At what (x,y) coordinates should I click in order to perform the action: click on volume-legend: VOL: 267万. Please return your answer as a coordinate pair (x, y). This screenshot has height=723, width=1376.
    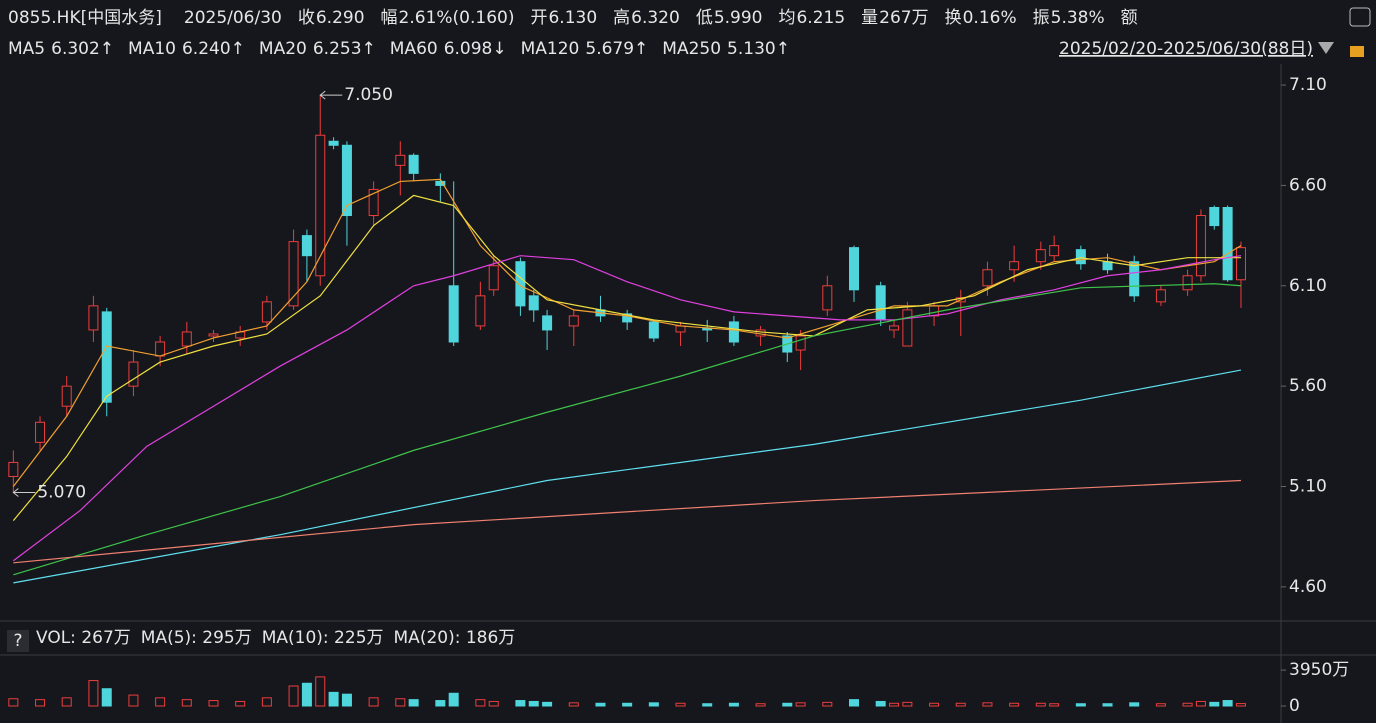
    Looking at the image, I should click on (83, 638).